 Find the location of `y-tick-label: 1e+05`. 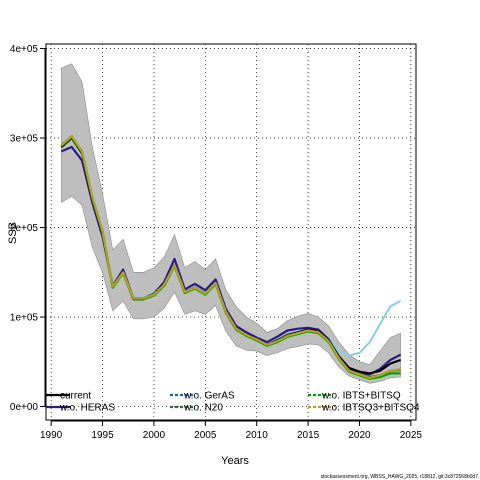

y-tick-label: 1e+05 is located at coordinates (24, 318).